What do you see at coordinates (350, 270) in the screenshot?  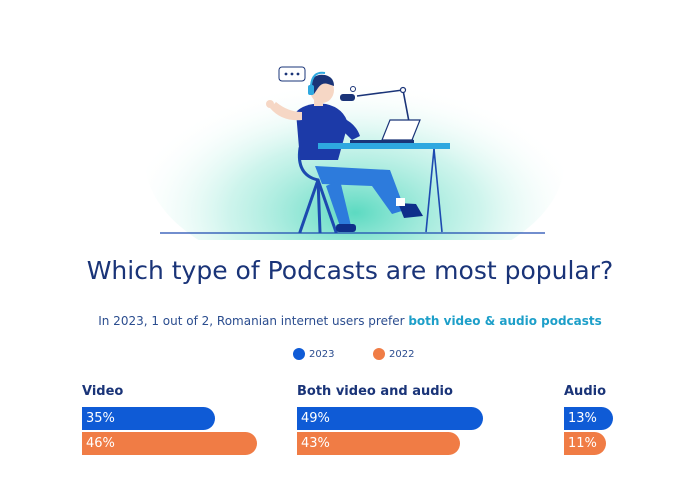 I see `chart-title: Which type of Podcasts are most popular?` at bounding box center [350, 270].